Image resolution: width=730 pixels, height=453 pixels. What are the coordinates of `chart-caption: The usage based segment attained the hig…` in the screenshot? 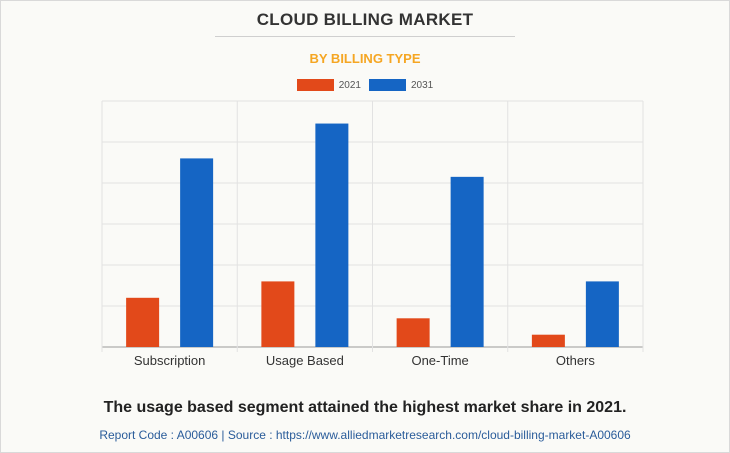 It's located at (365, 407).